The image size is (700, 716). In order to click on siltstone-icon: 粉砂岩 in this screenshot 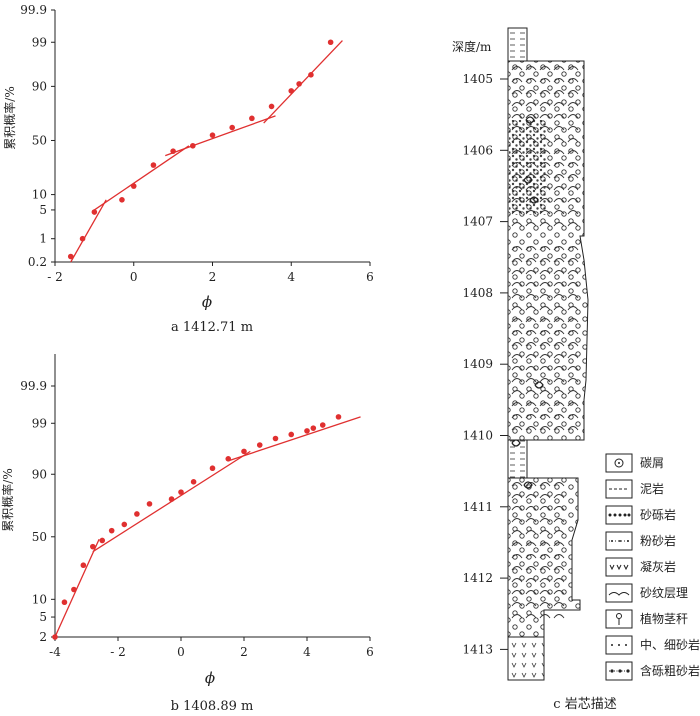, I will do `click(640, 541)`.